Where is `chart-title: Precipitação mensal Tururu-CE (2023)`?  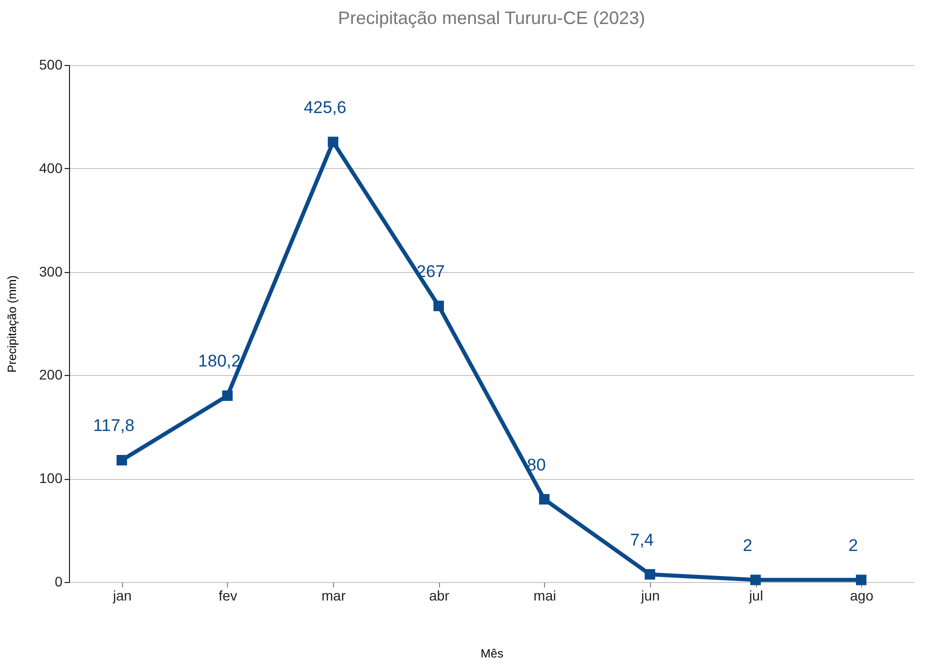 chart-title: Precipitação mensal Tururu-CE (2023) is located at coordinates (492, 18).